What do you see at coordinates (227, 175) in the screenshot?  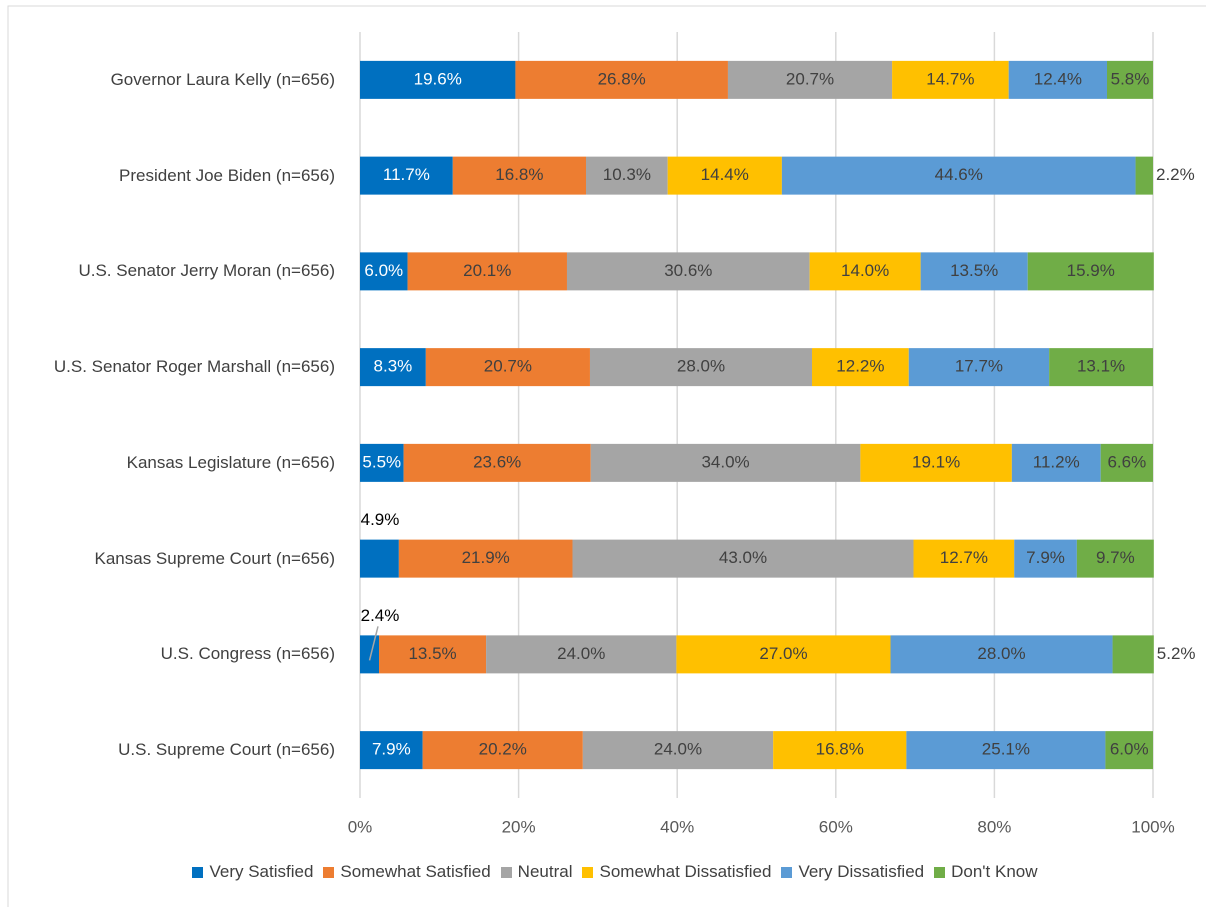 I see `category-label: President Joe Biden (n=656)` at bounding box center [227, 175].